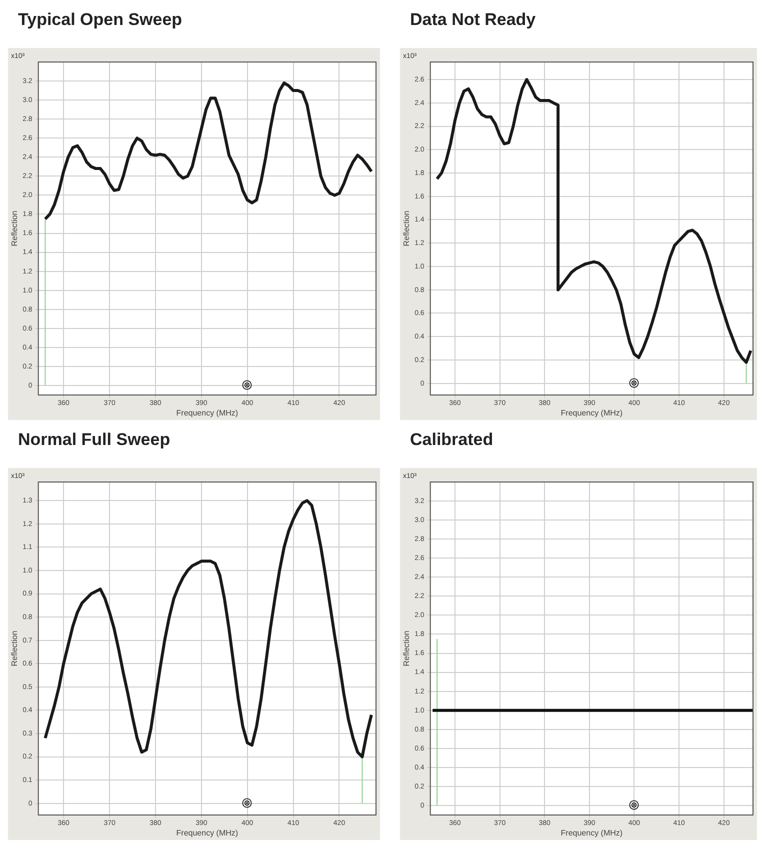 This screenshot has height=856, width=765. I want to click on chart-title: Calibrated, so click(451, 440).